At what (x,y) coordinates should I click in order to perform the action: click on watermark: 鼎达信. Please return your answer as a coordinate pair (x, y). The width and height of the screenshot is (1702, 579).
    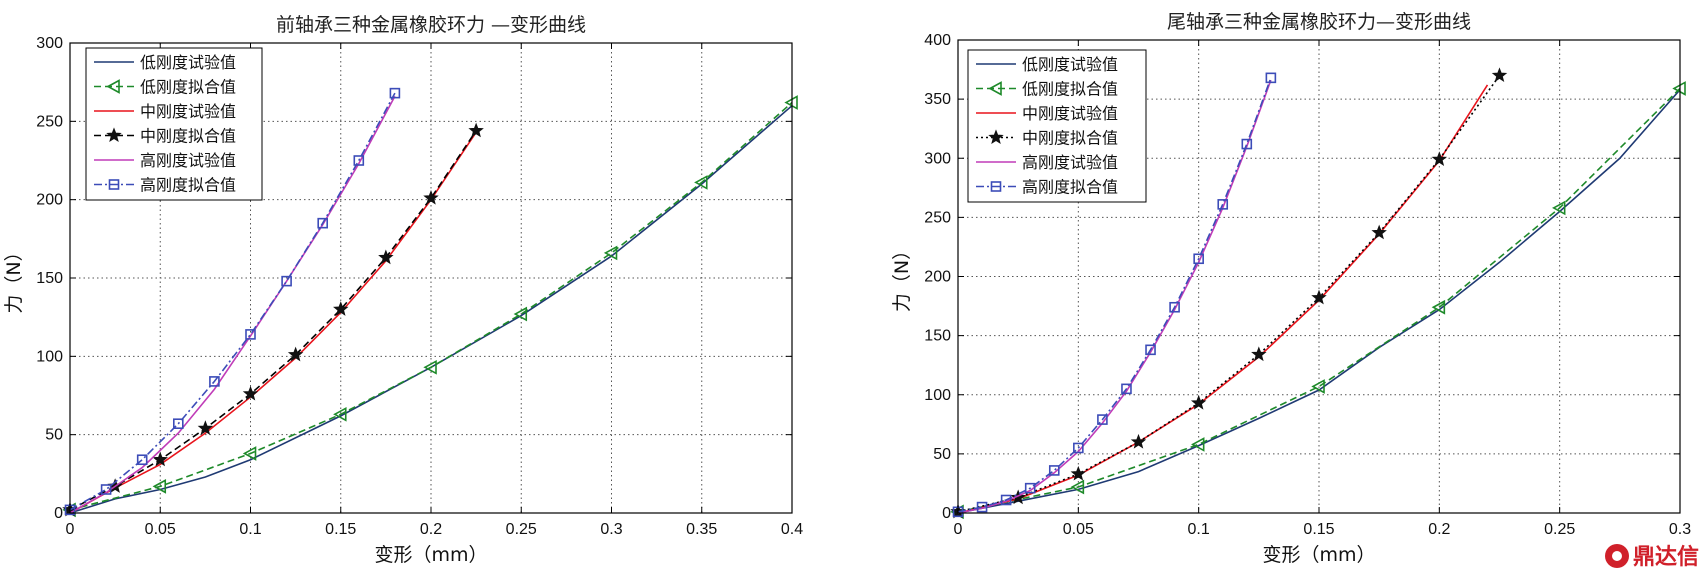
    Looking at the image, I should click on (1652, 557).